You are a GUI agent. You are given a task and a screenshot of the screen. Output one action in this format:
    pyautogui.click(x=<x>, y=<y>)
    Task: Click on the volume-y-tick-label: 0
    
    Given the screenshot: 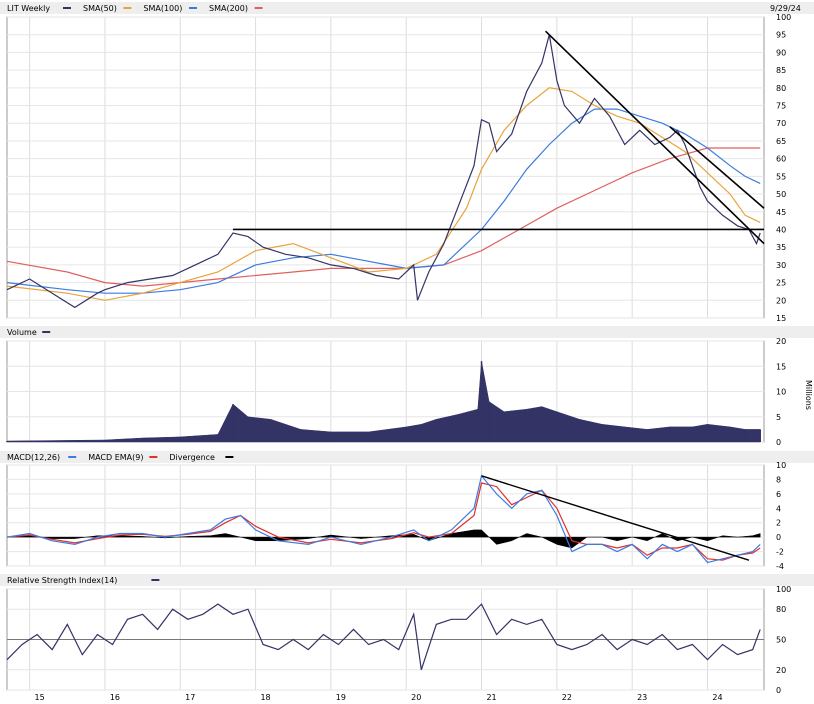 What is the action you would take?
    pyautogui.click(x=778, y=442)
    